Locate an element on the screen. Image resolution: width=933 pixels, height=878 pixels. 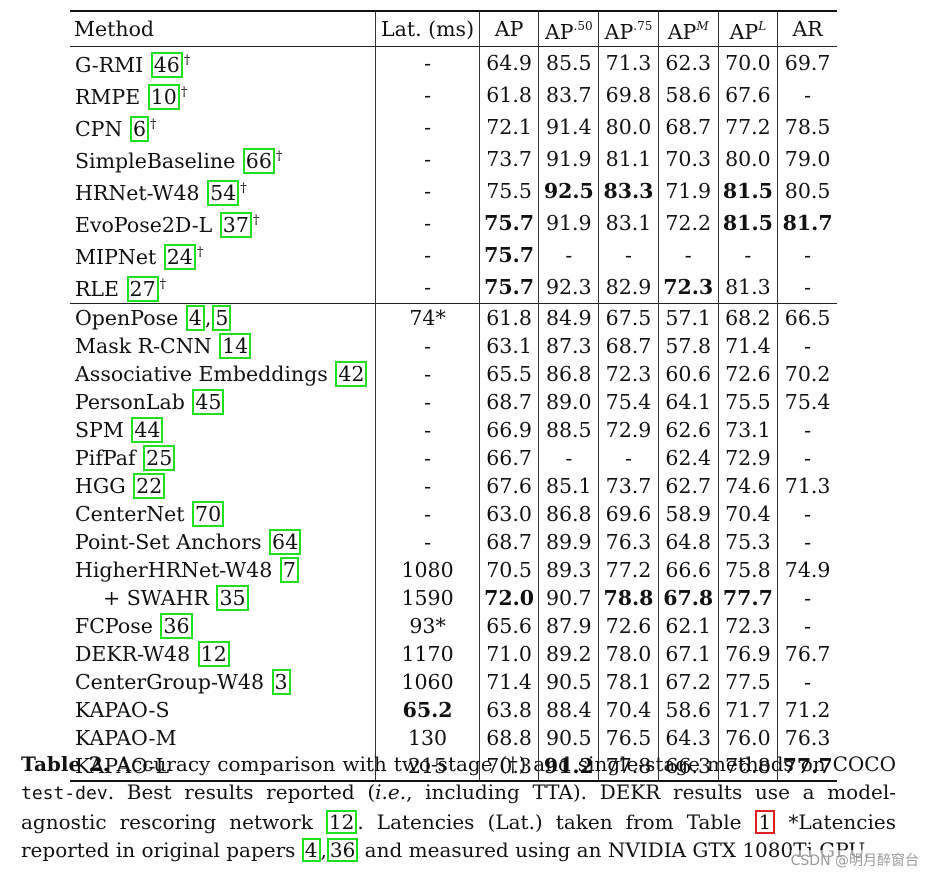
citation-link: 64 is located at coordinates (285, 542).